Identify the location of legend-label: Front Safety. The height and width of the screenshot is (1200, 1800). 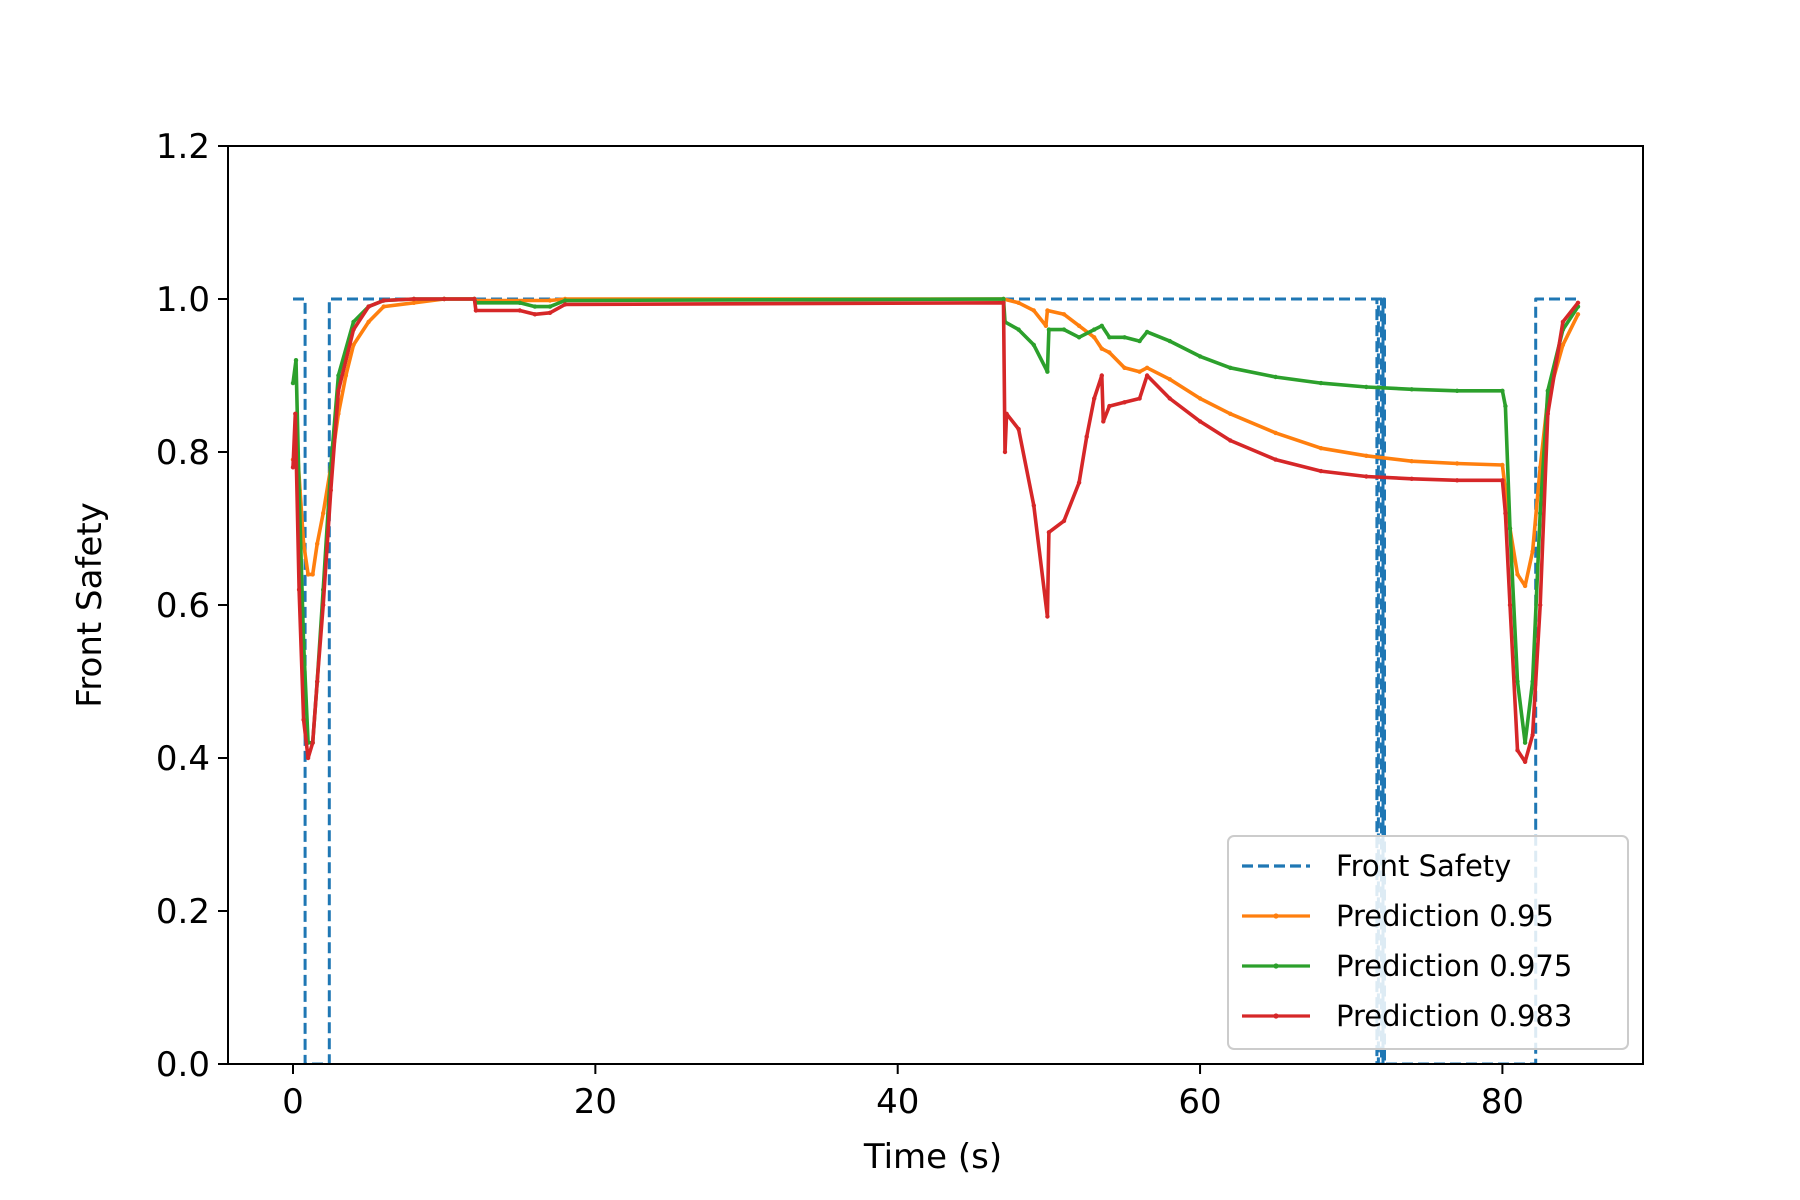
(1423, 866).